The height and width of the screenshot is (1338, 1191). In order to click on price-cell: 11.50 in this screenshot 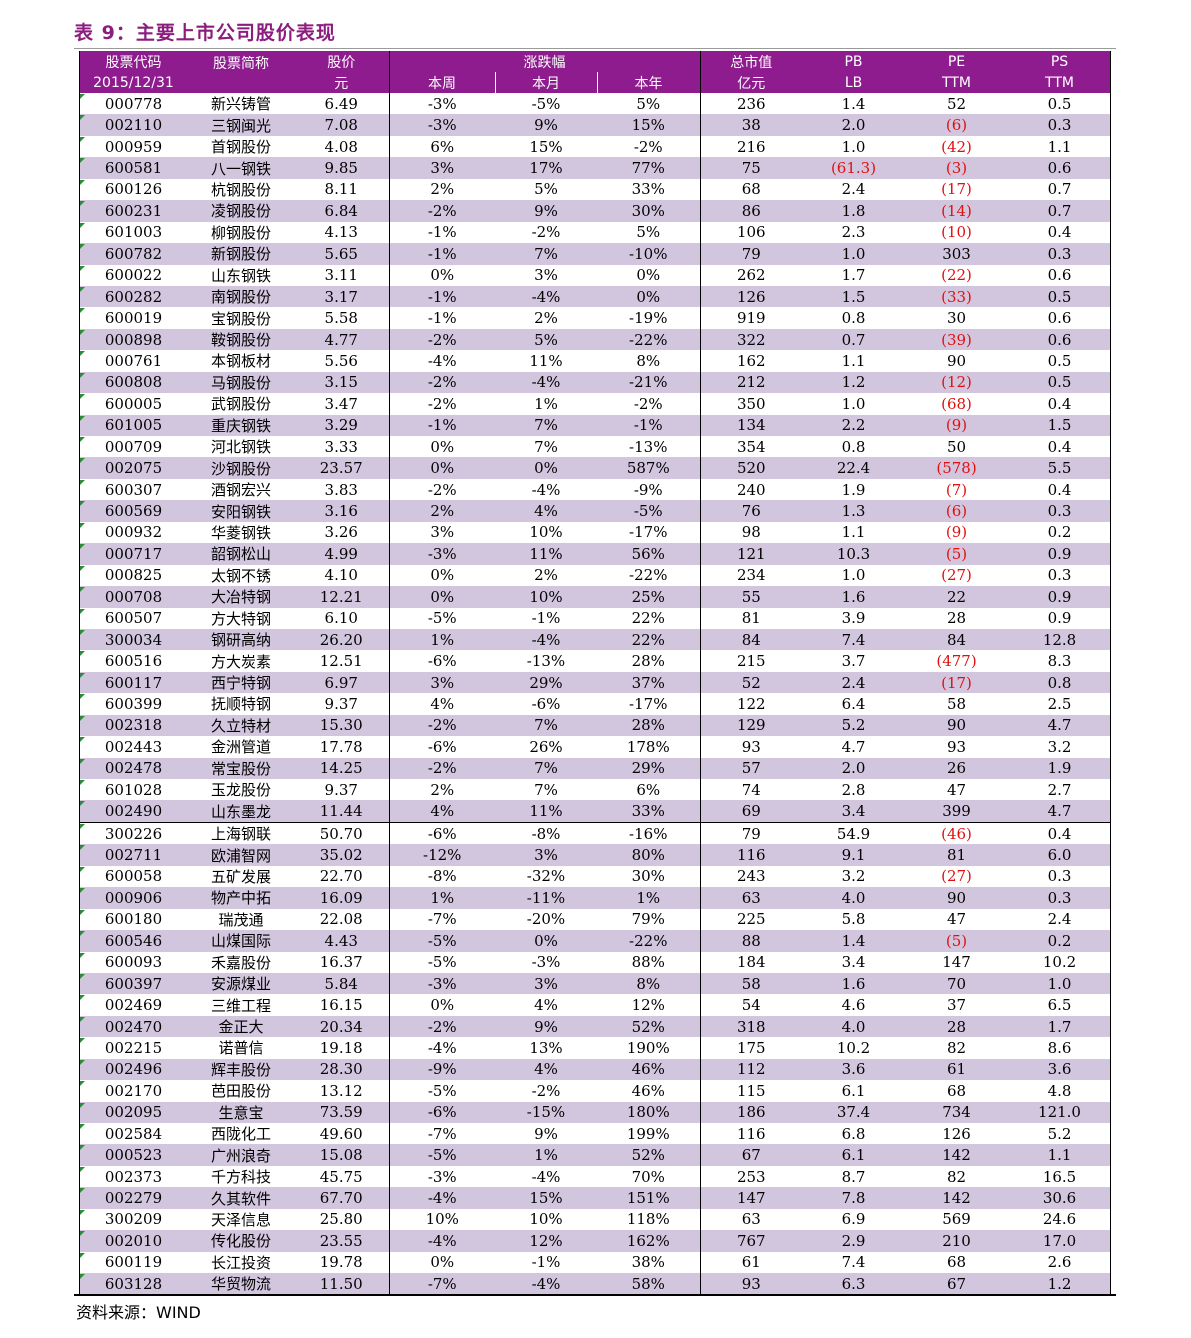, I will do `click(341, 1284)`.